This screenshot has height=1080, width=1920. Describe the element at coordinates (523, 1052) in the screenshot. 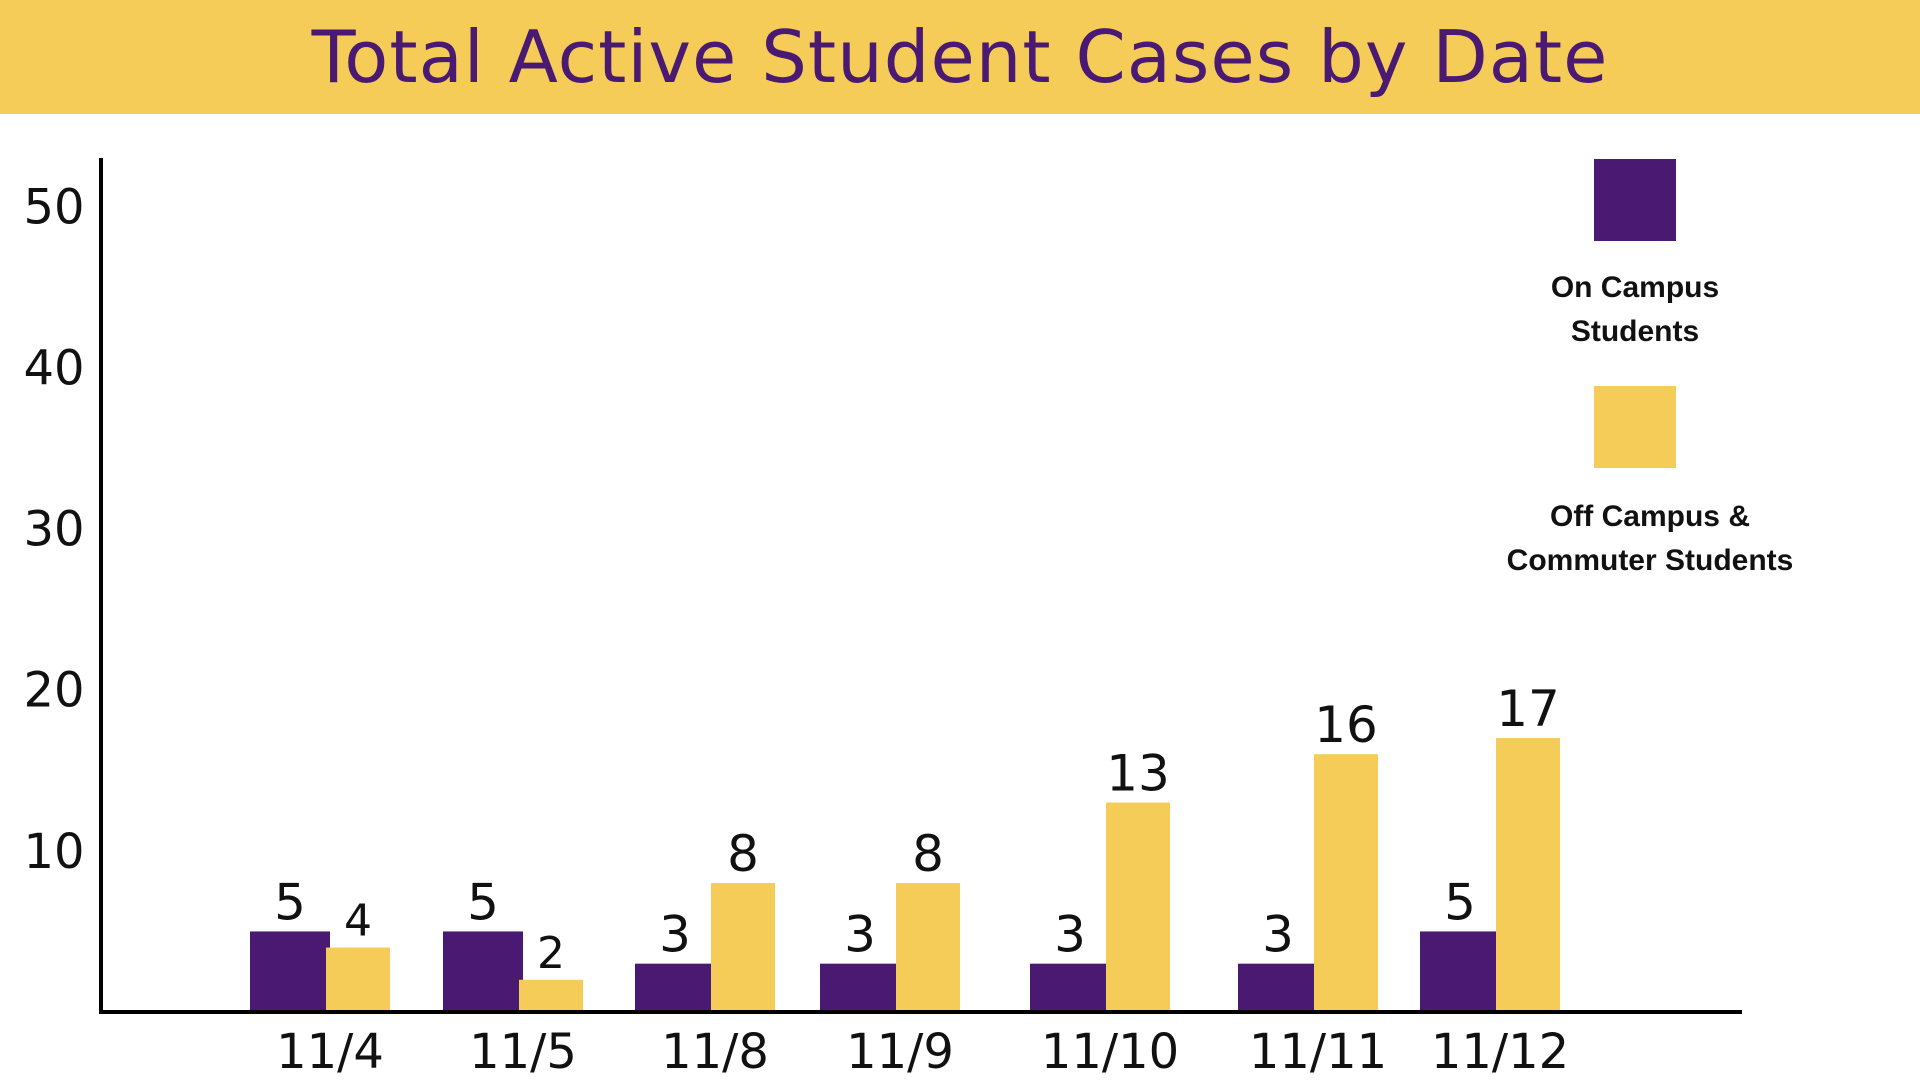

I see `x-tick-label-11-5: 11/5` at that location.